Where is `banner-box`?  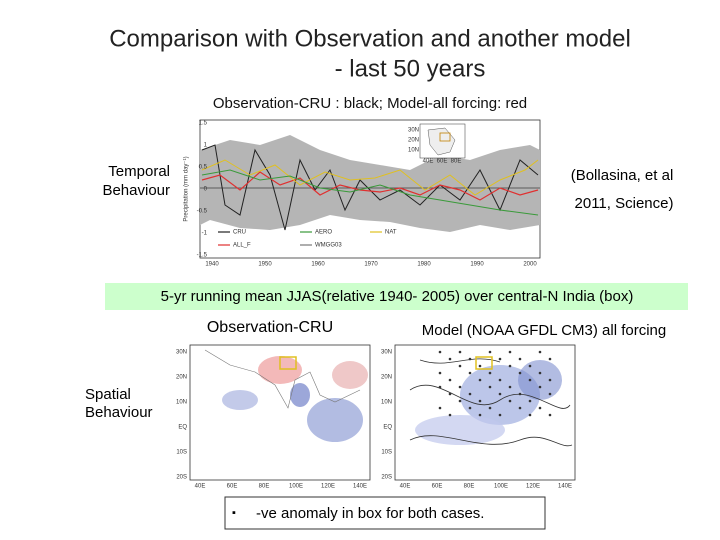
banner-box is located at coordinates (396, 296).